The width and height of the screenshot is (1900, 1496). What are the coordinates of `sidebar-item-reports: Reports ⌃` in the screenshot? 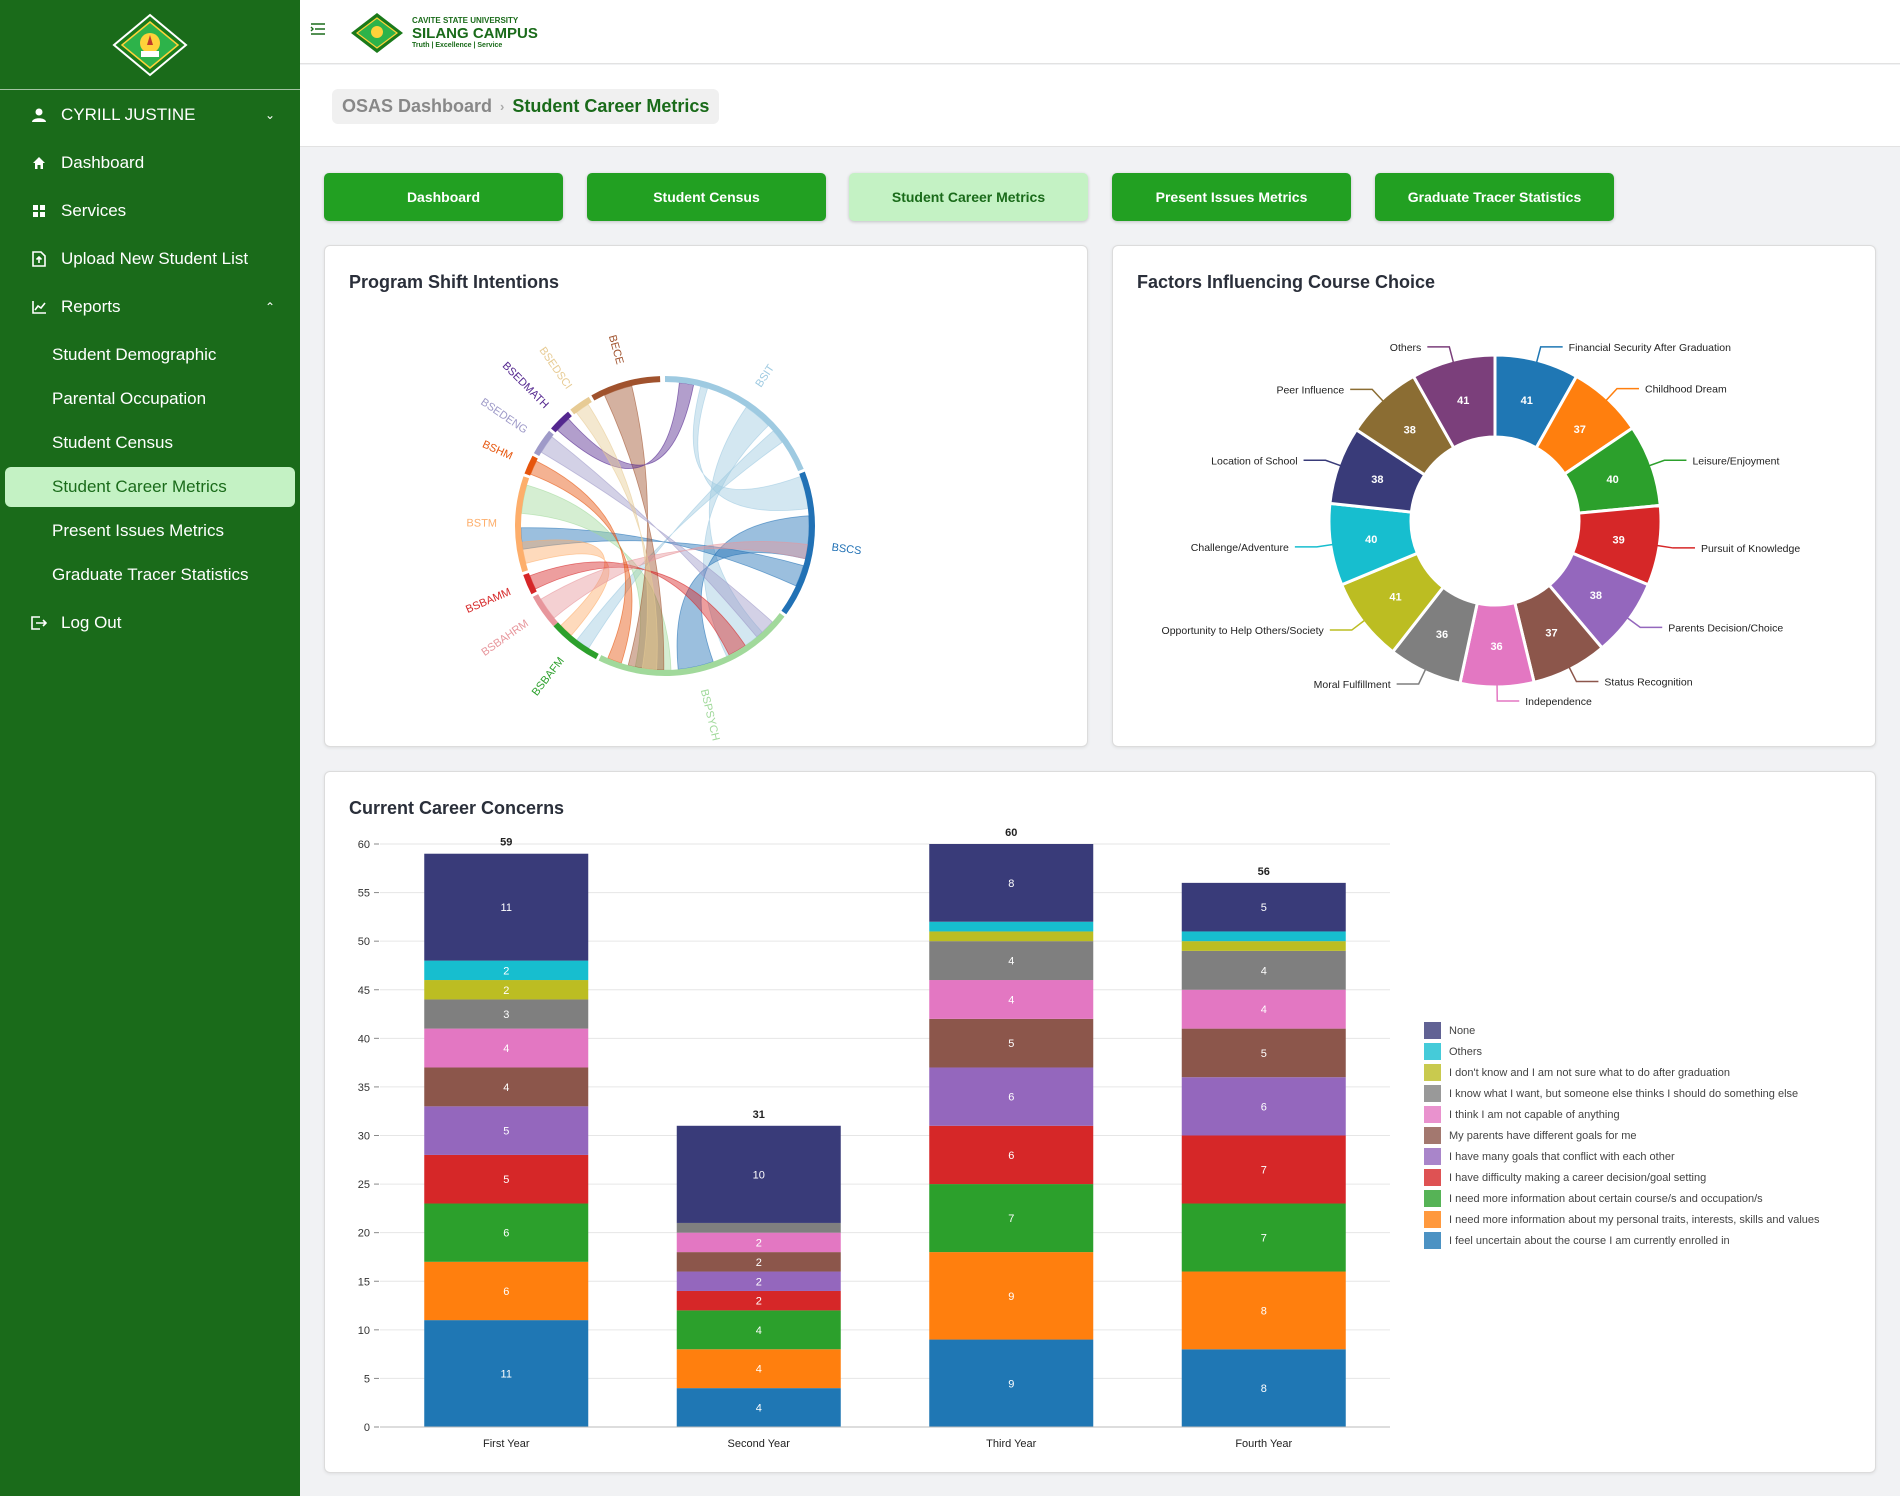 It's located at (150, 307).